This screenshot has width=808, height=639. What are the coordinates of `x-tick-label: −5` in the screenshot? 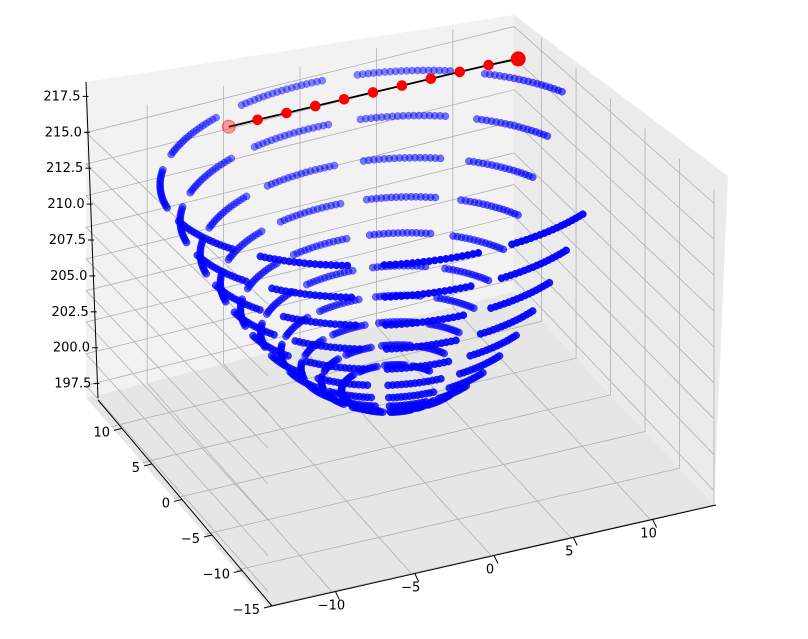 It's located at (410, 588).